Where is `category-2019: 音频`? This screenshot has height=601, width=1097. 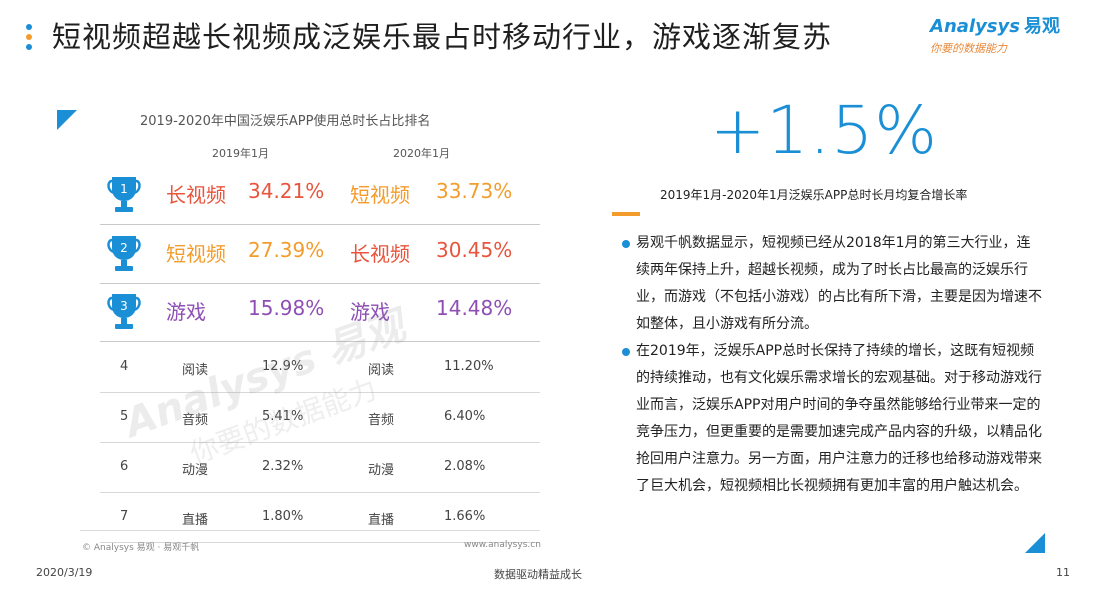
category-2019: 音频 is located at coordinates (195, 420).